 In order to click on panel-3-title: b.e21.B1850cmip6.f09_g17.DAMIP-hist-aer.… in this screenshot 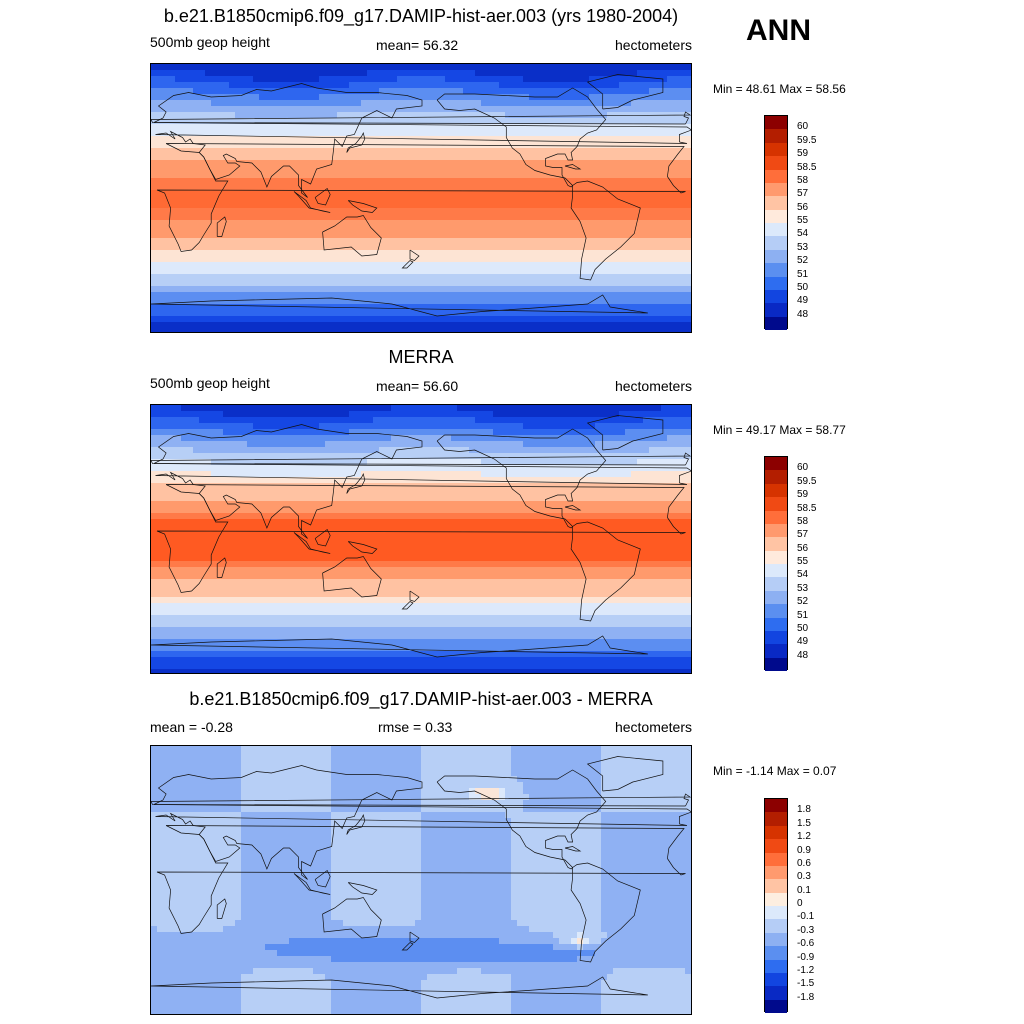, I will do `click(421, 699)`.